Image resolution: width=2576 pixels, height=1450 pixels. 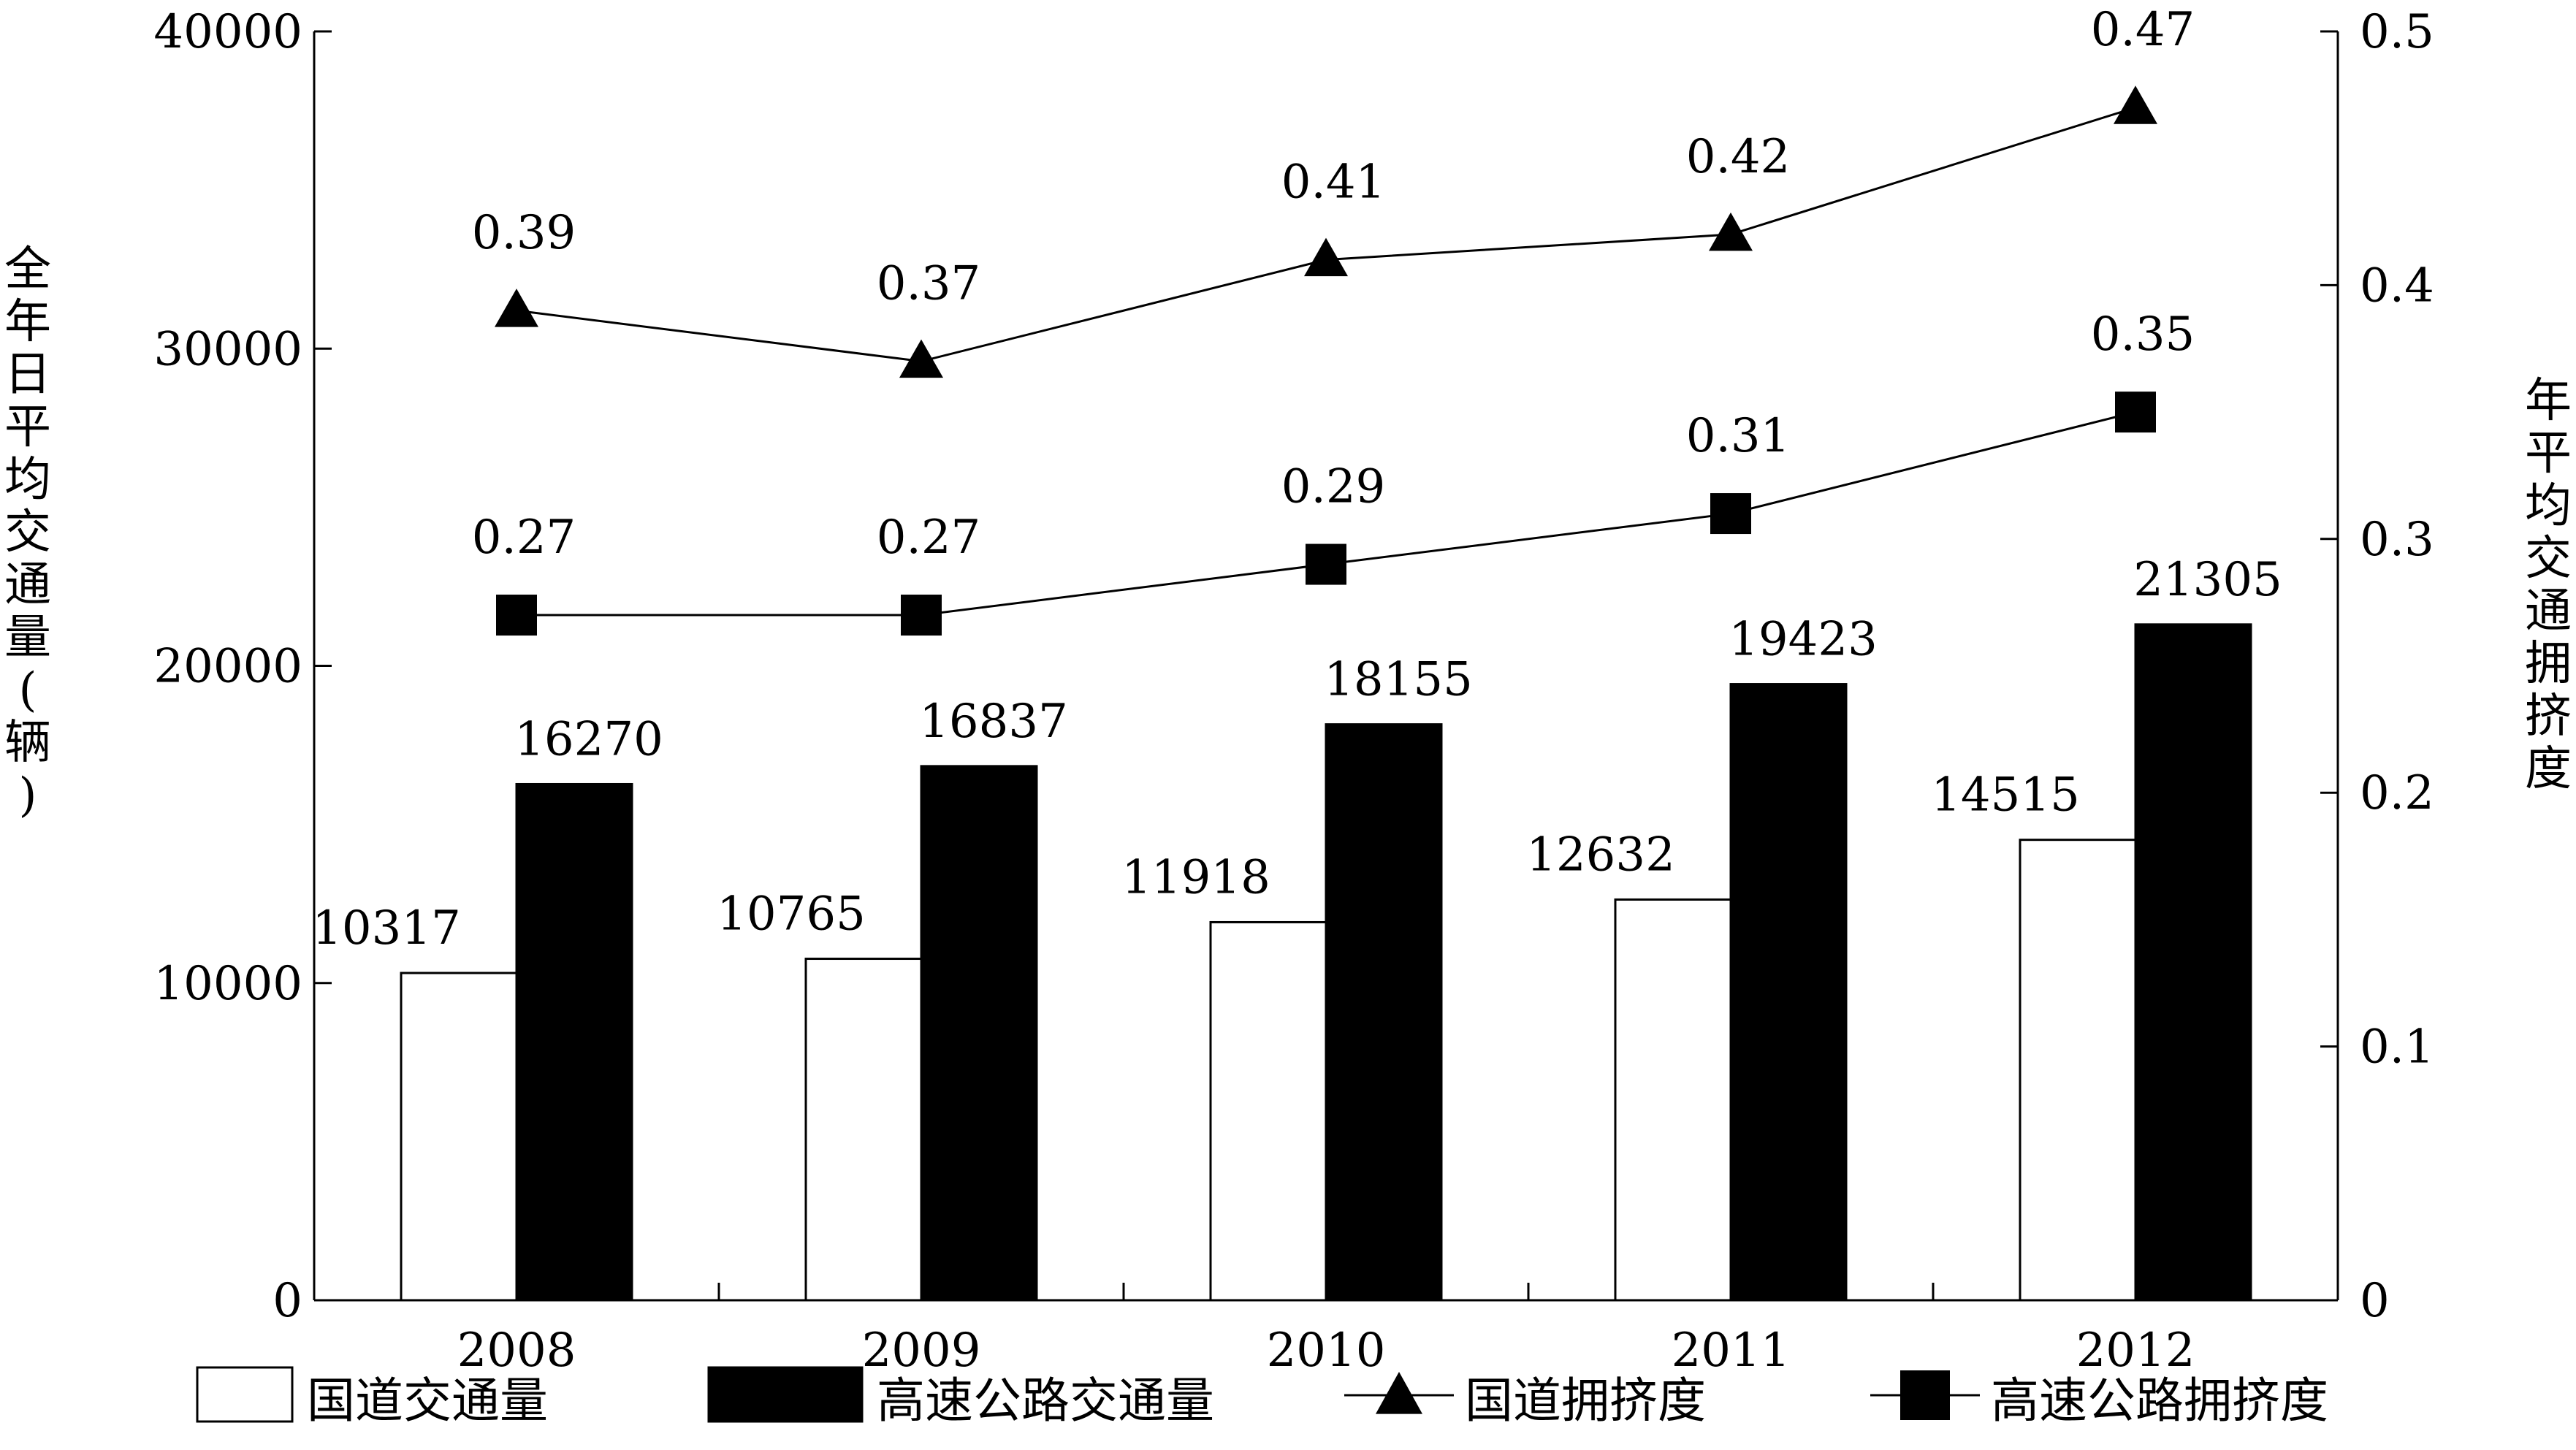 I want to click on x-tick-label: 2011, so click(x=1731, y=1351).